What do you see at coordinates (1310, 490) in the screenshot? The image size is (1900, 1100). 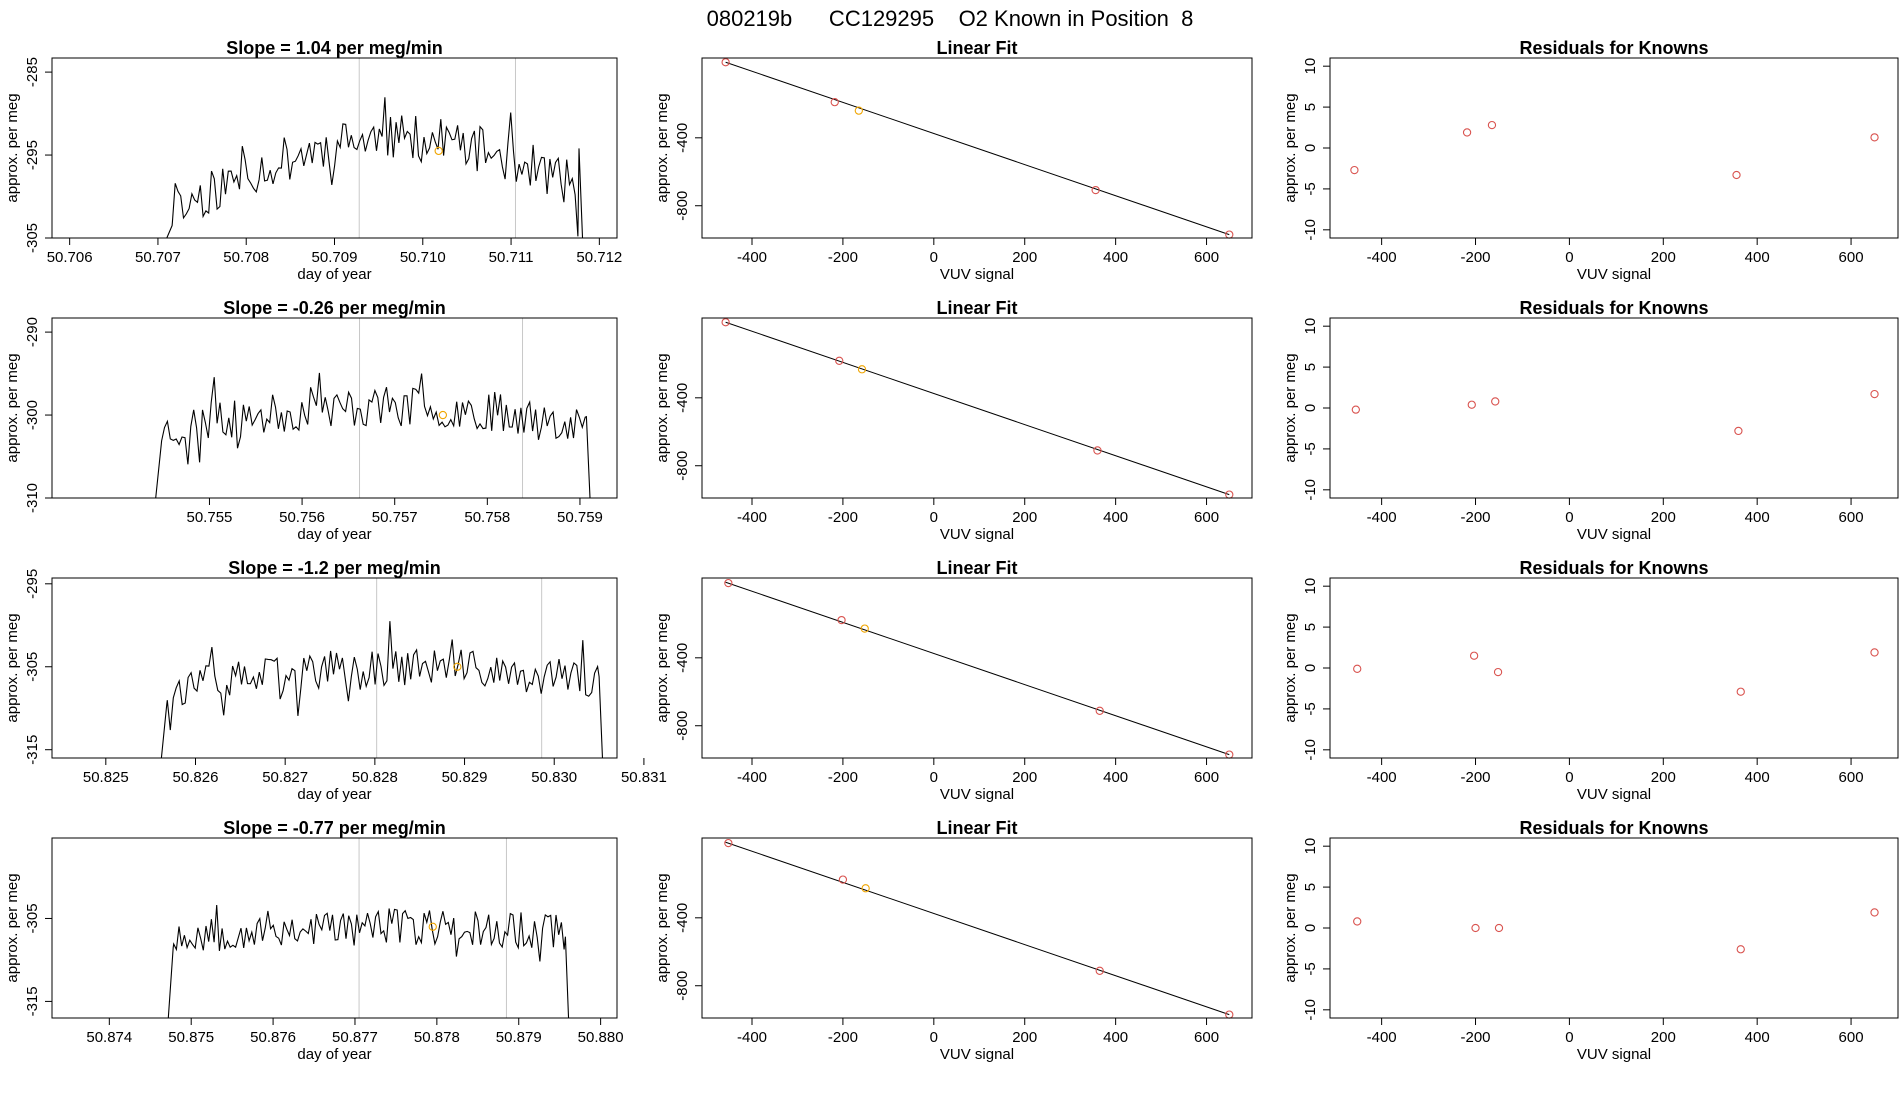 I see `y-tick-label: -10` at bounding box center [1310, 490].